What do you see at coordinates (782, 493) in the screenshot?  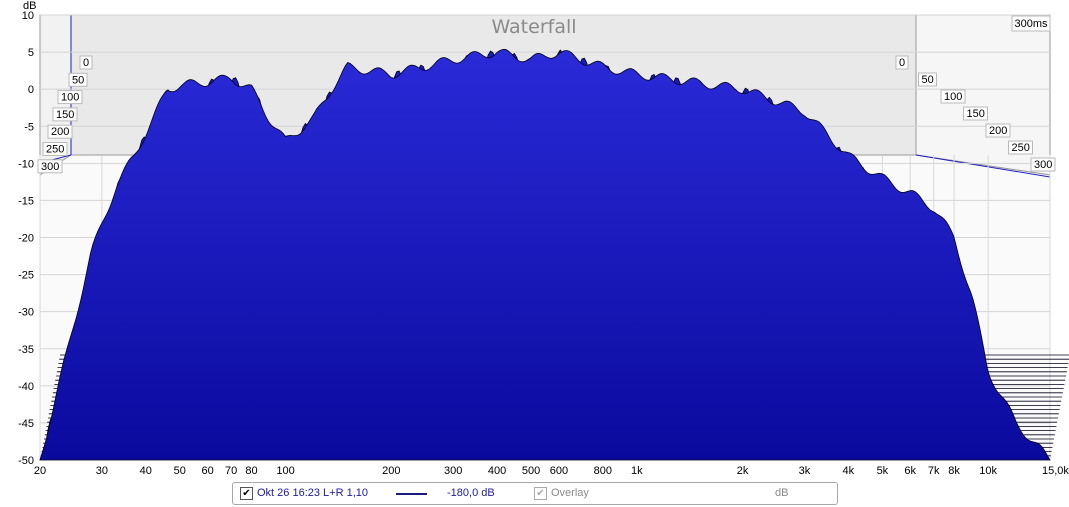 I see `unit-label: dB` at bounding box center [782, 493].